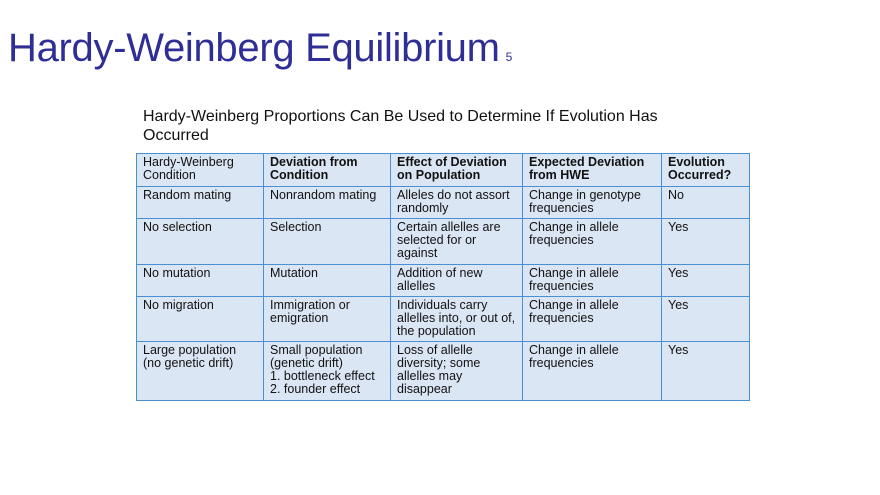  I want to click on table-cell: Mutation, so click(327, 280).